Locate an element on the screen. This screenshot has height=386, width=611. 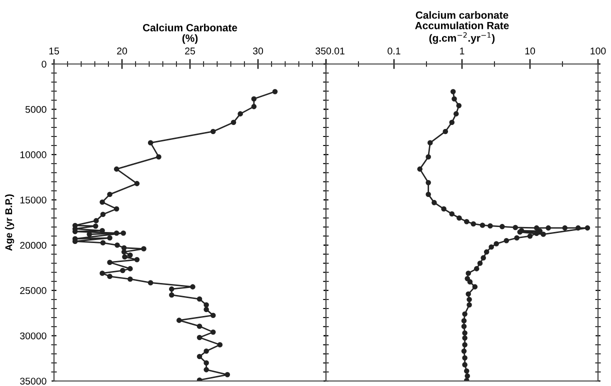
y-tick-label: 20000 is located at coordinates (33, 245).